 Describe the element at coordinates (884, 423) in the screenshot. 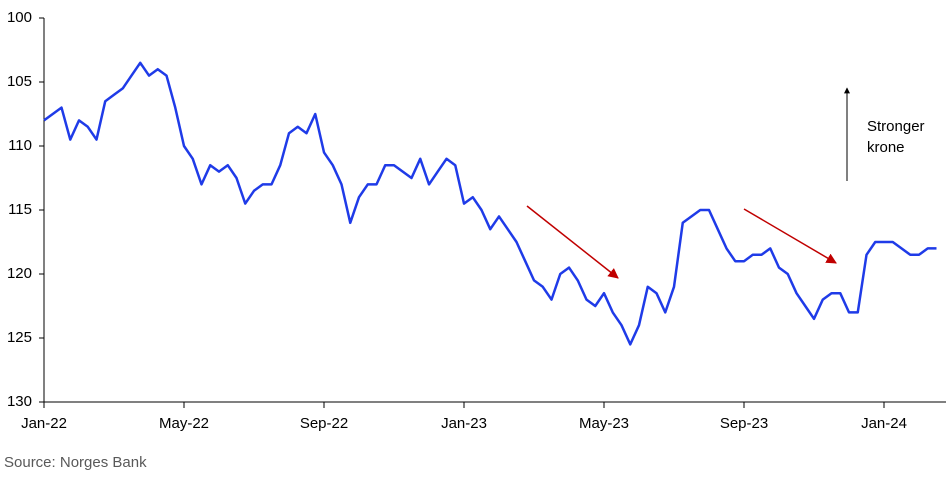

I see `x-tick-label: Jan-24` at that location.